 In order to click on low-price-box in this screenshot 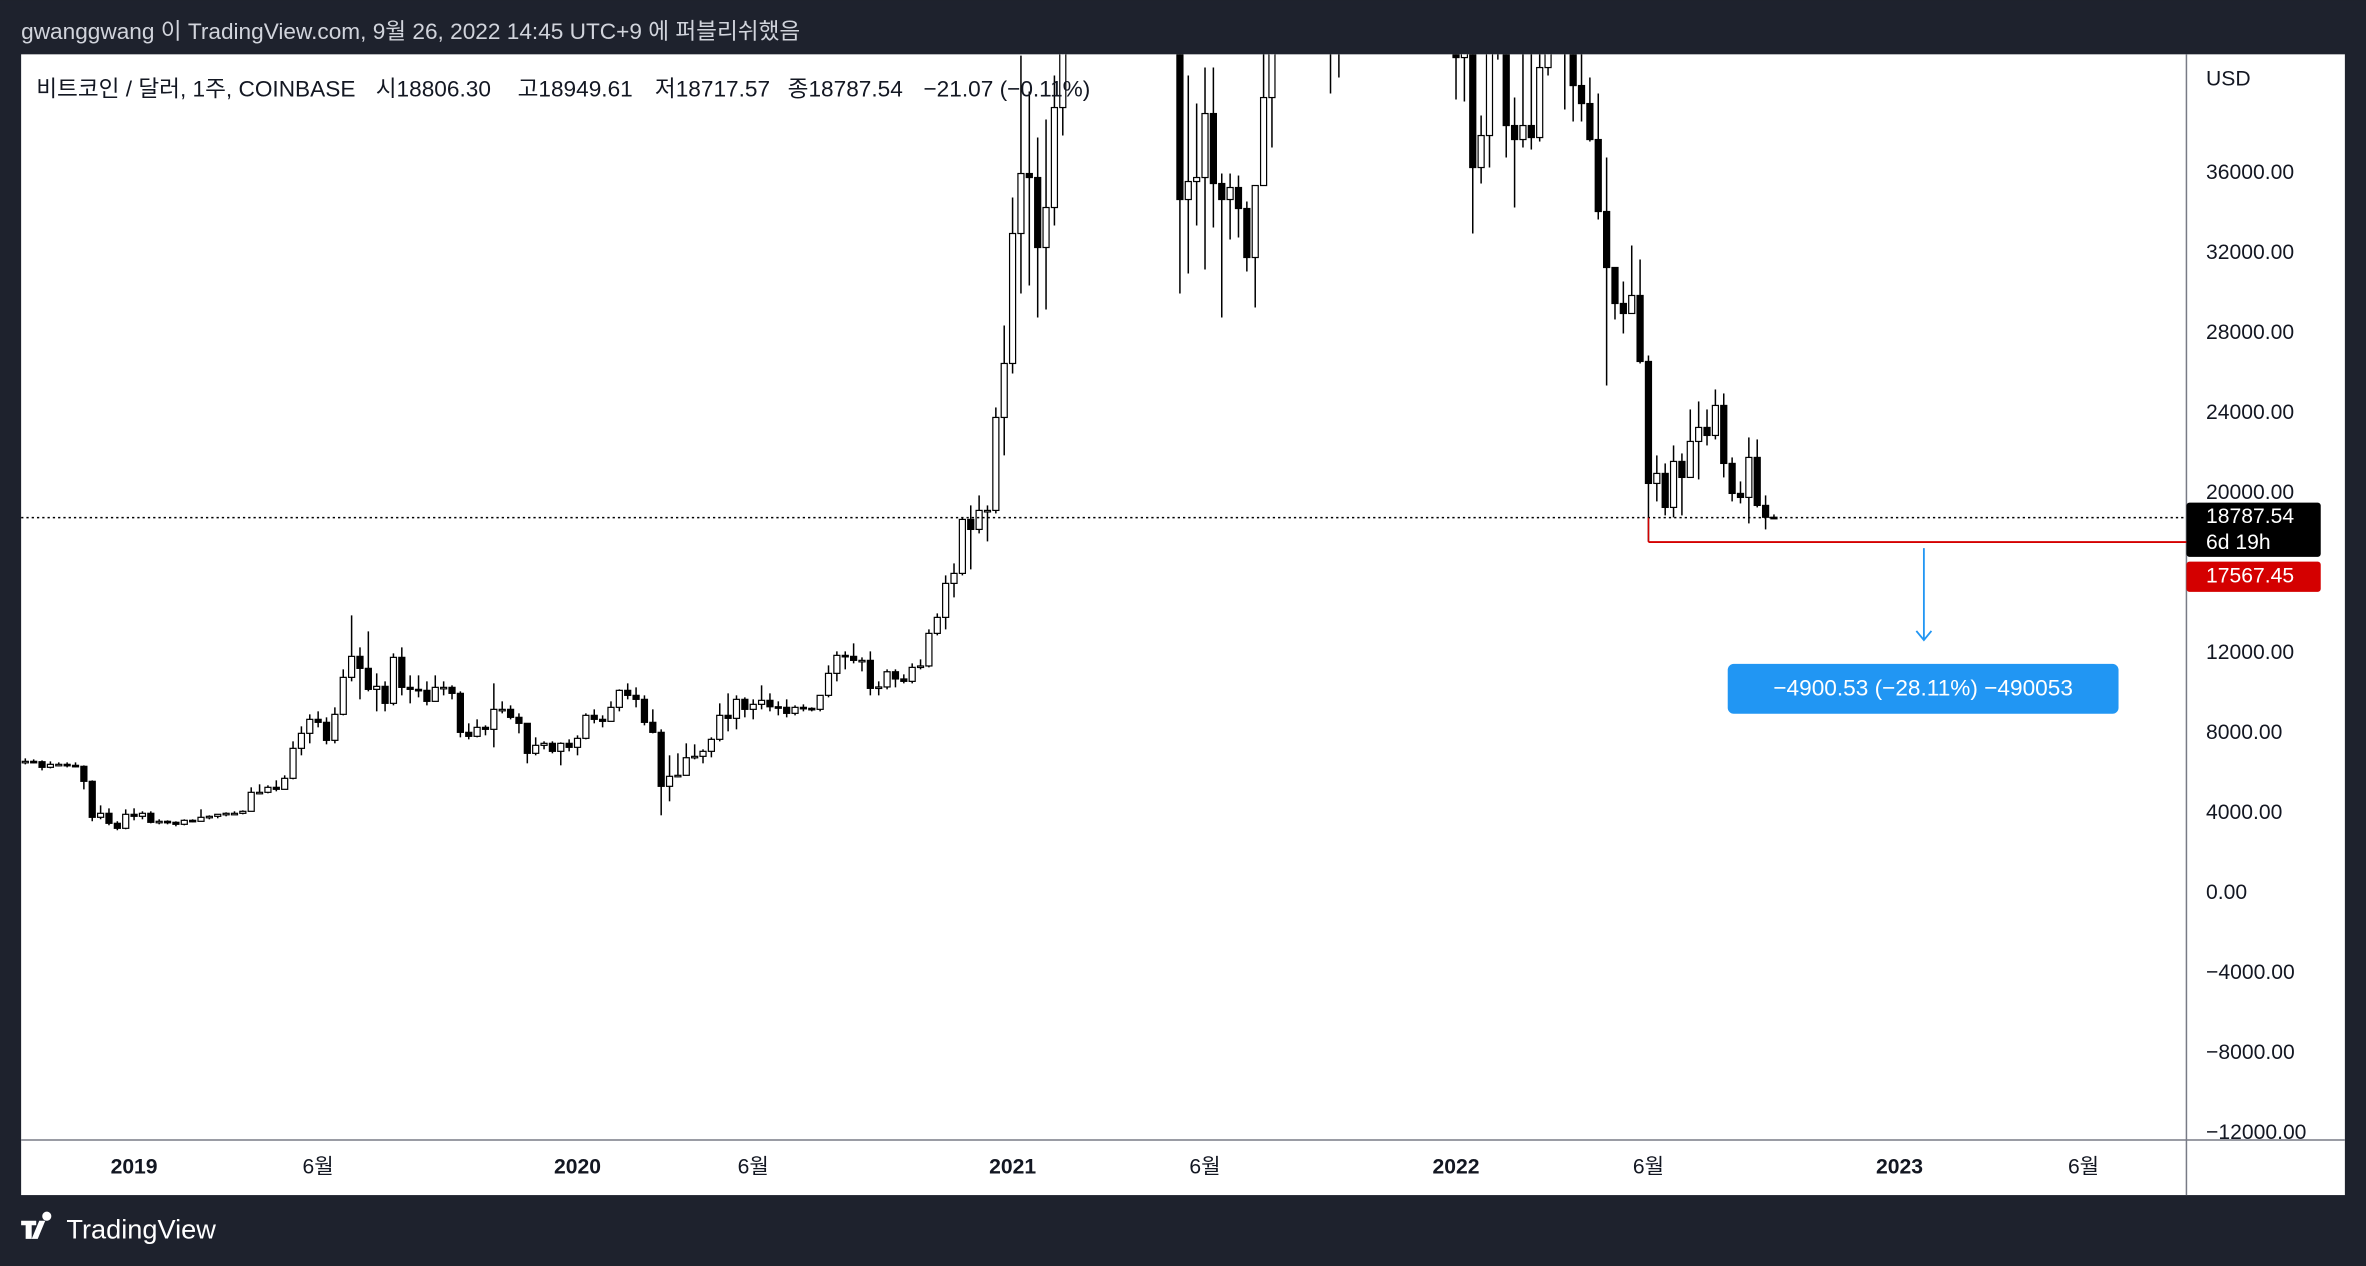, I will do `click(2253, 576)`.